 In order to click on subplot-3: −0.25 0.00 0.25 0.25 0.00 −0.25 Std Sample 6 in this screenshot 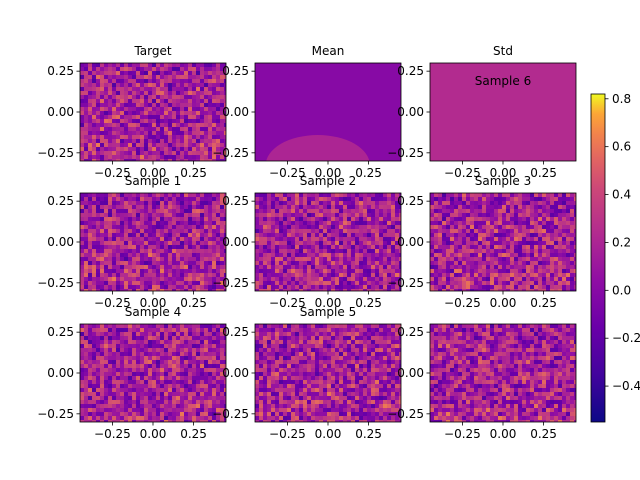, I will do `click(482, 112)`.